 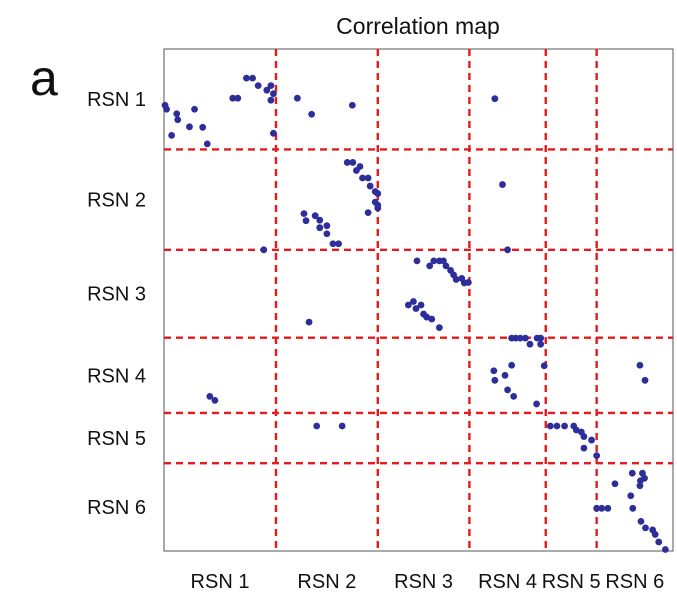 What do you see at coordinates (116, 508) in the screenshot?
I see `y-group-label: RSN 6` at bounding box center [116, 508].